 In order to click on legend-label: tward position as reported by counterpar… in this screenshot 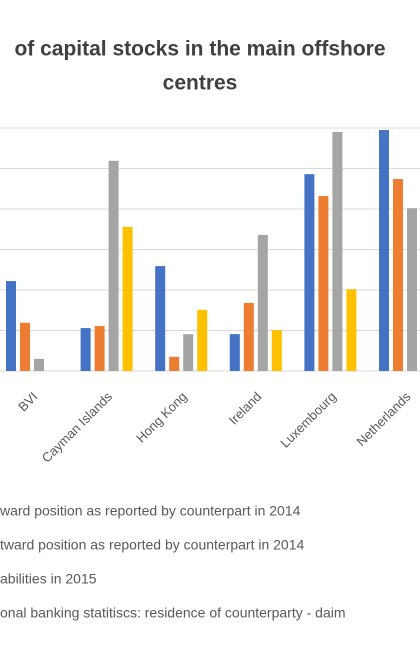, I will do `click(152, 545)`.